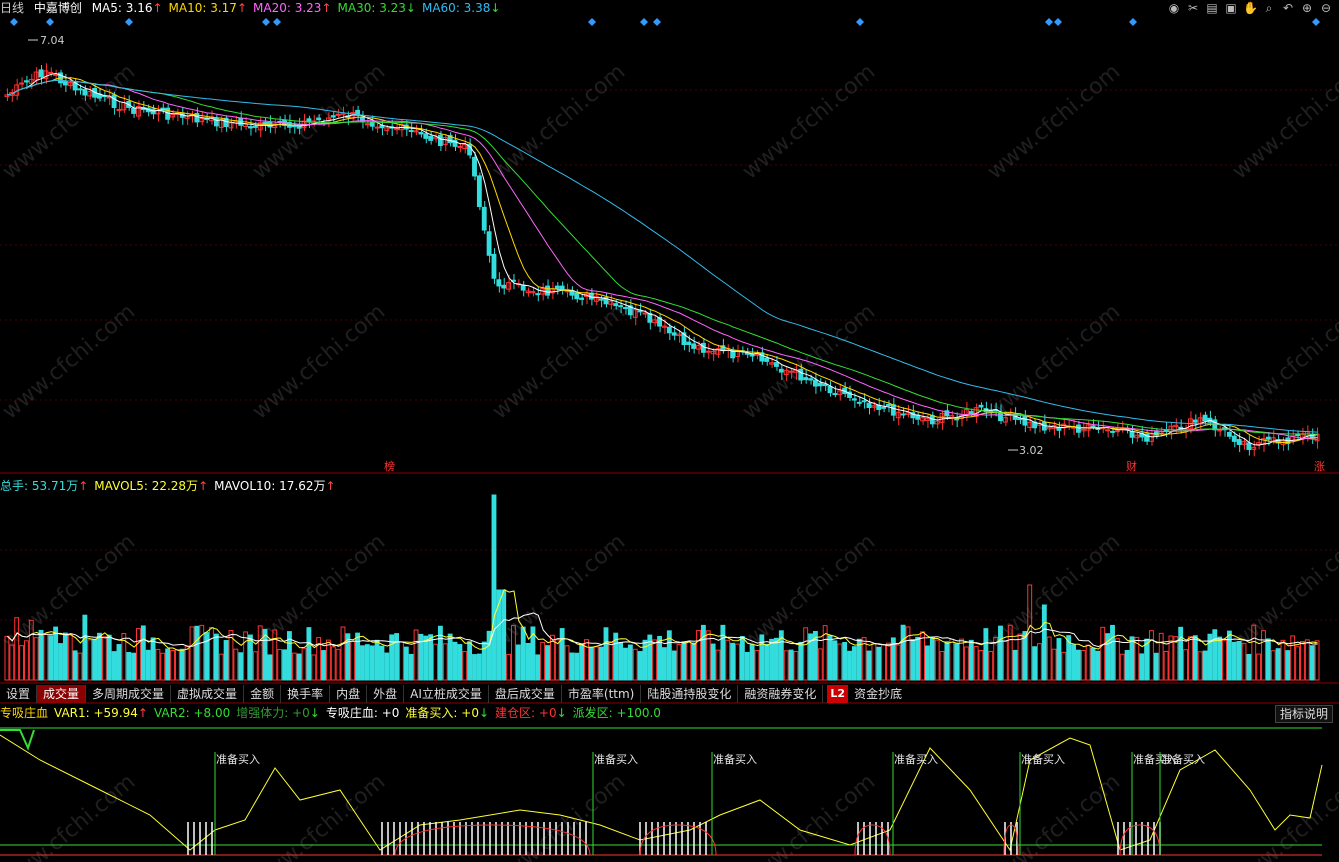 This screenshot has height=862, width=1339. I want to click on tab-6: 内盘, so click(349, 694).